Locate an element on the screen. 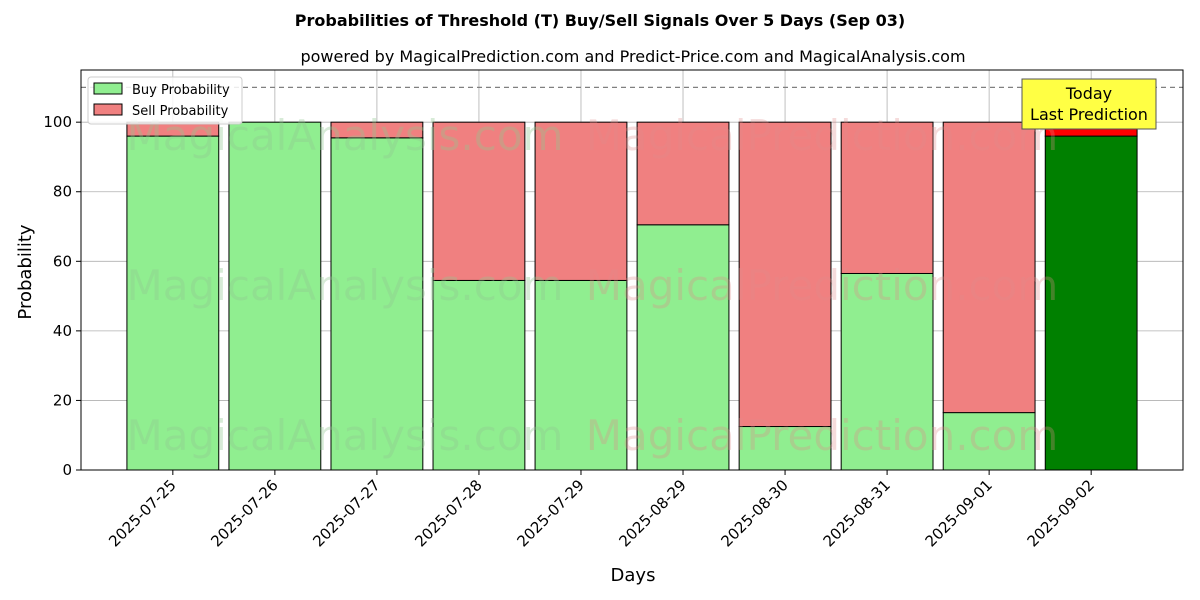  y-tick-label: 20 is located at coordinates (62, 400).